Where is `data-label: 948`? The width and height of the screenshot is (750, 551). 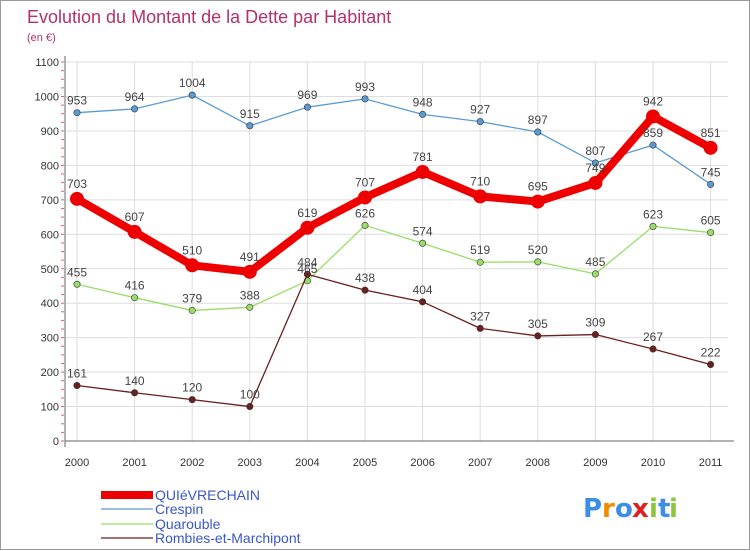 data-label: 948 is located at coordinates (423, 102).